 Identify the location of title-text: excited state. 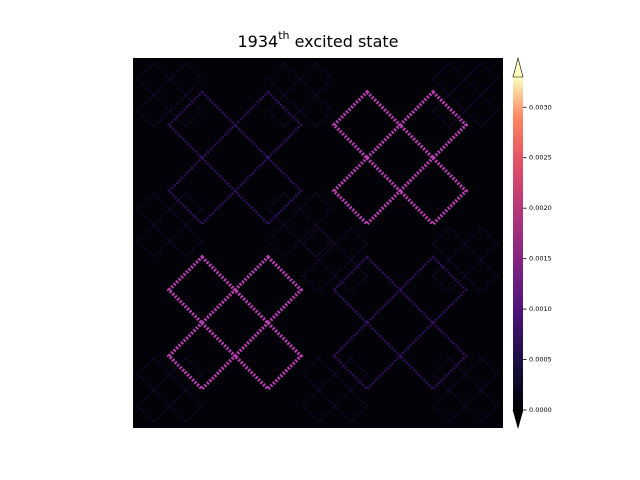
(347, 41).